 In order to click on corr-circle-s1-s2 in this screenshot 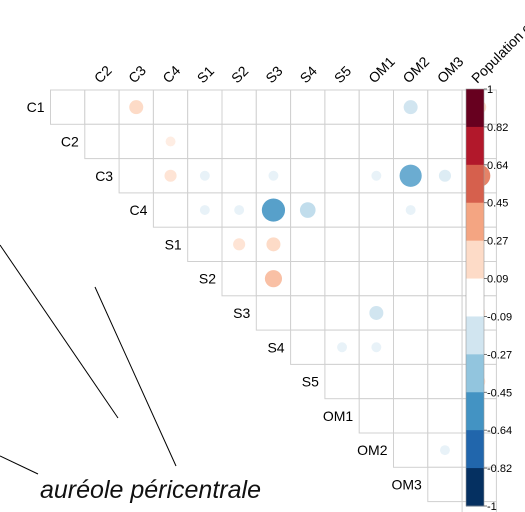, I will do `click(239, 244)`.